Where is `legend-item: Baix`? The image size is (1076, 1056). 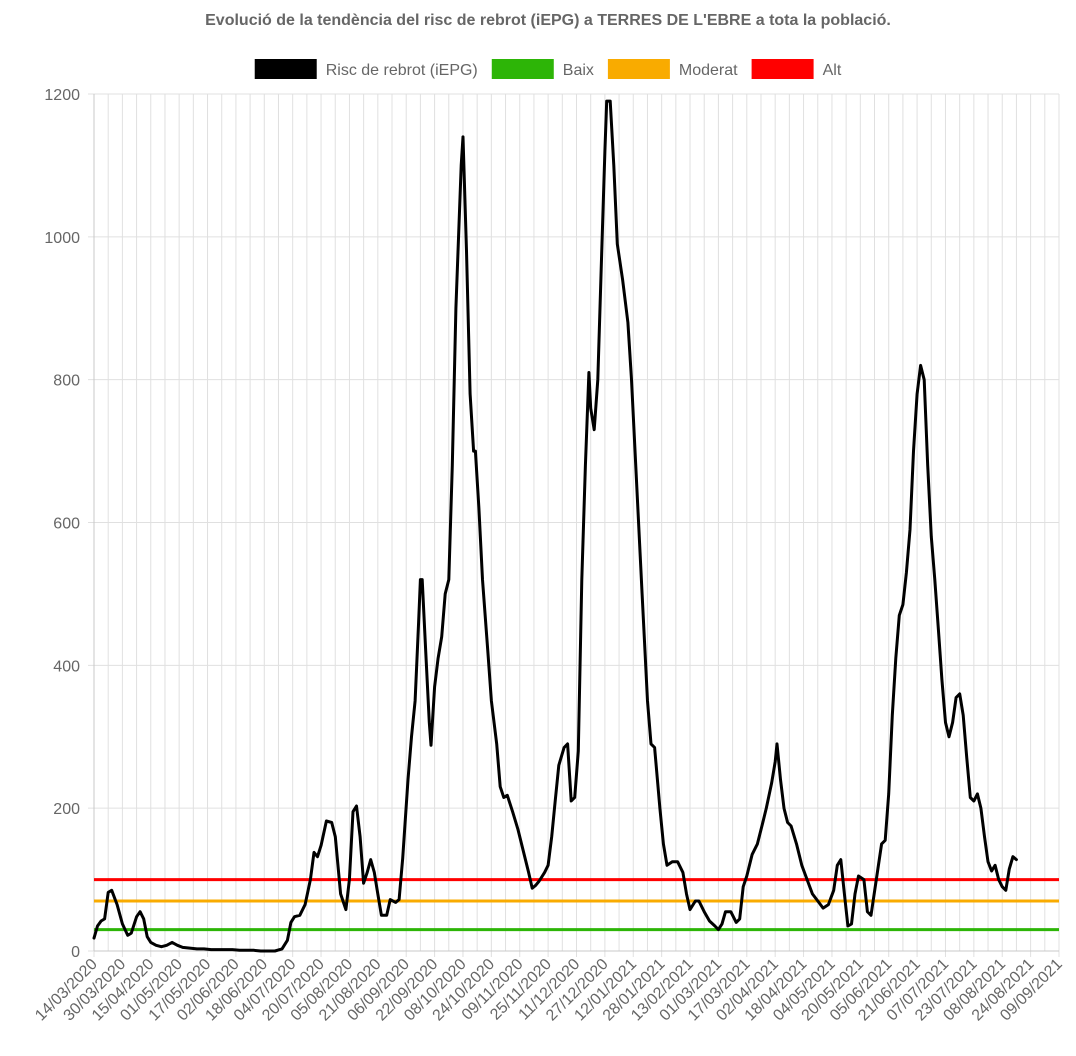 legend-item: Baix is located at coordinates (542, 69).